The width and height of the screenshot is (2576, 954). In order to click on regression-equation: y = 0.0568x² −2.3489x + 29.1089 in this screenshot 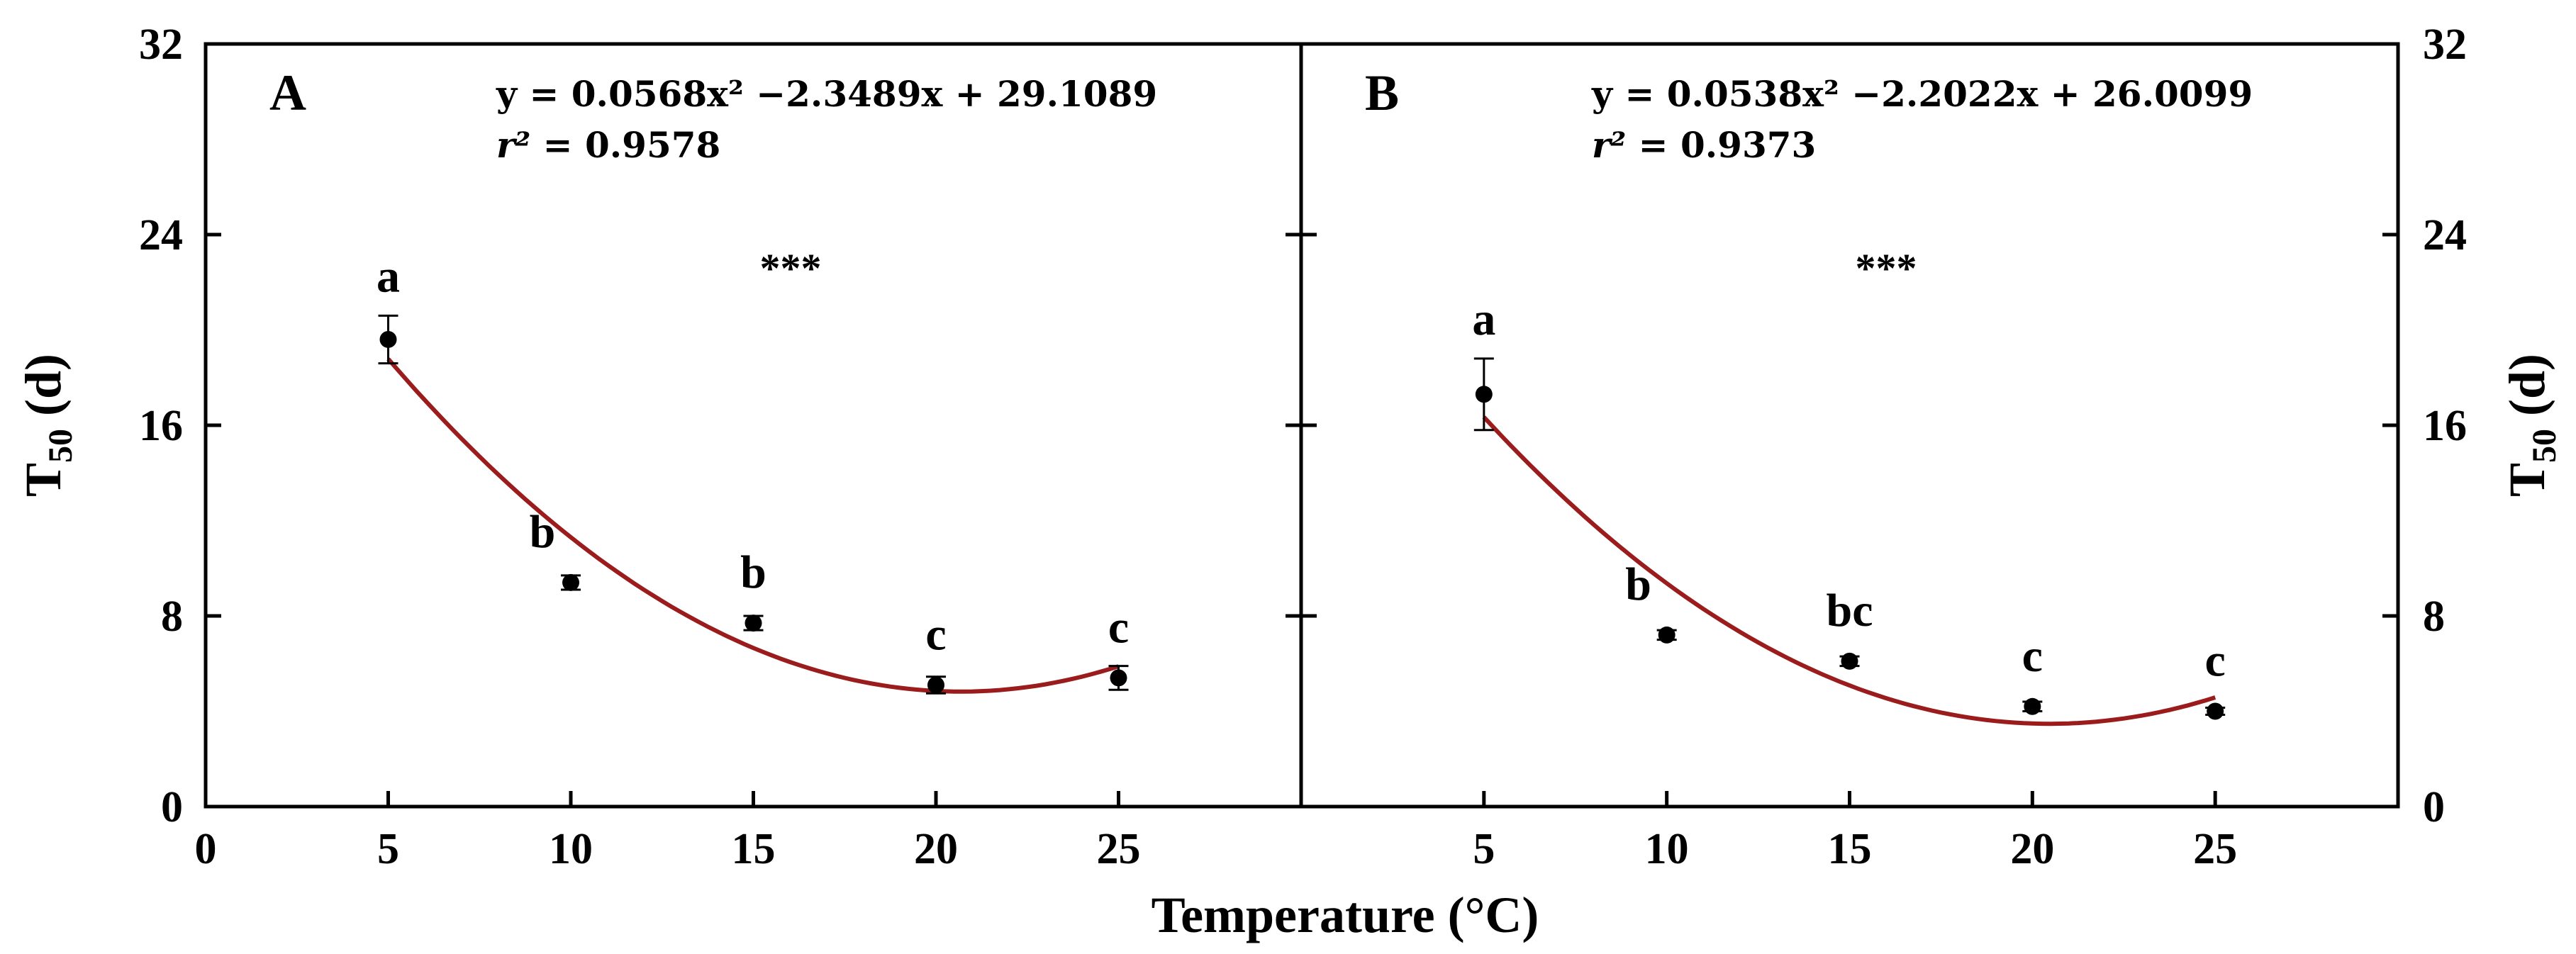, I will do `click(826, 94)`.